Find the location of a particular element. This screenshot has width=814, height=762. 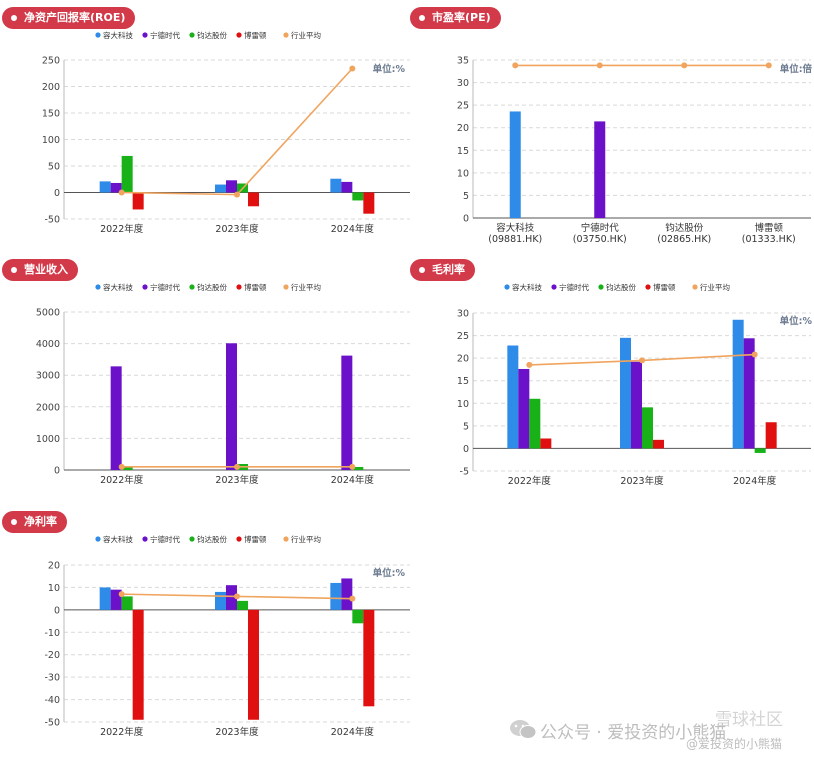

y-tick-label: 15 is located at coordinates (463, 151).